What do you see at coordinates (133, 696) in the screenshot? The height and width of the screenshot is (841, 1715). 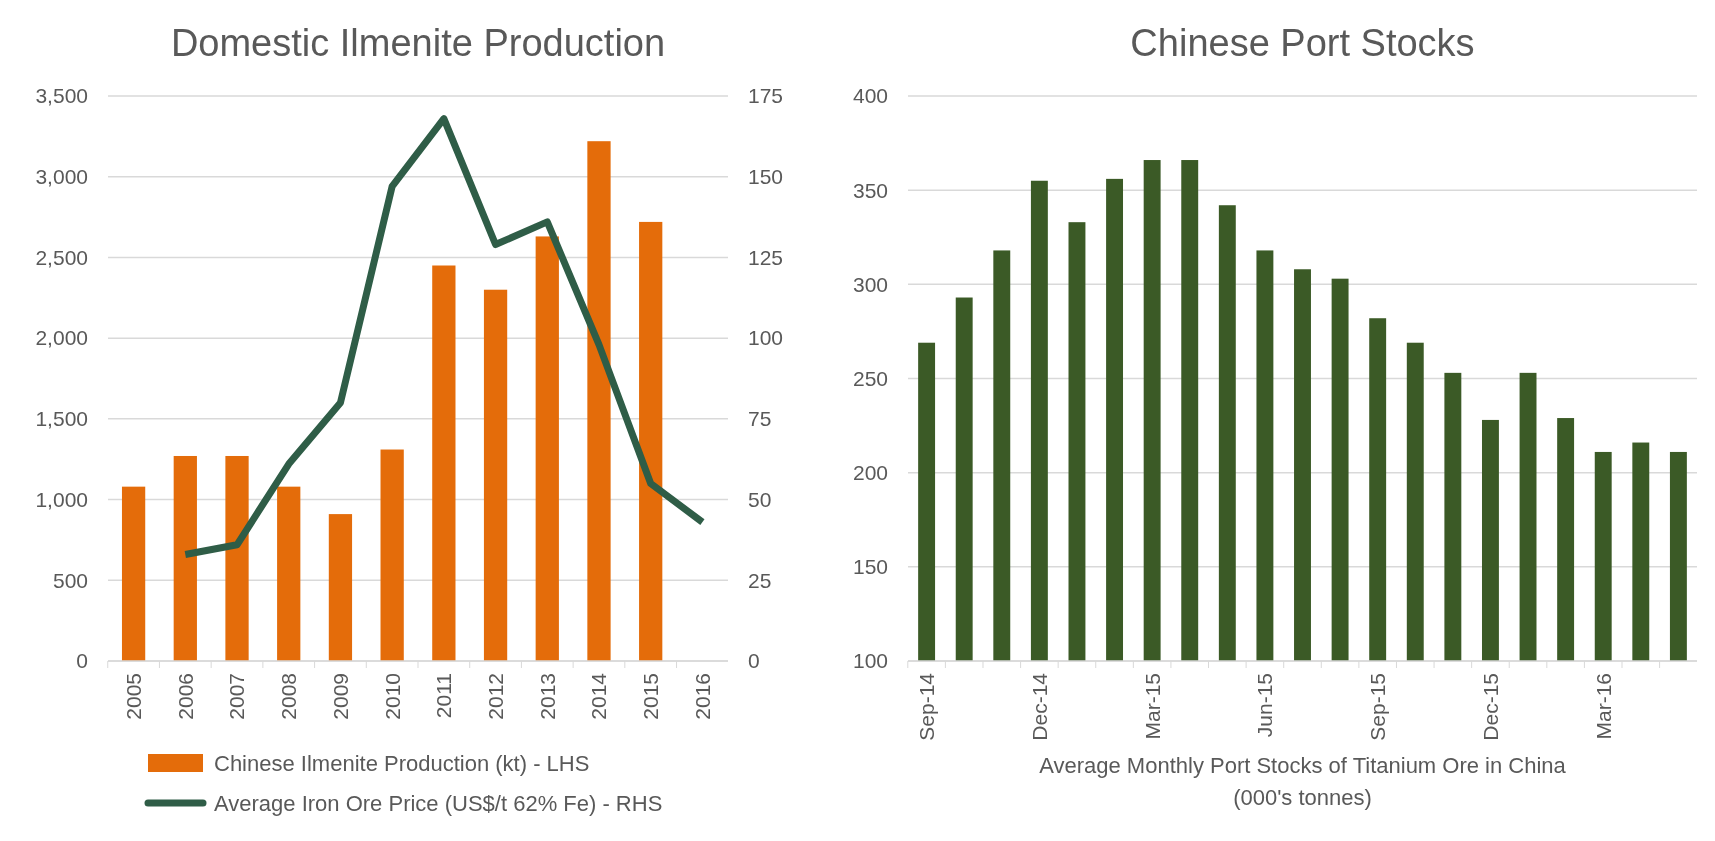 I see `x-tick-label: 2005` at bounding box center [133, 696].